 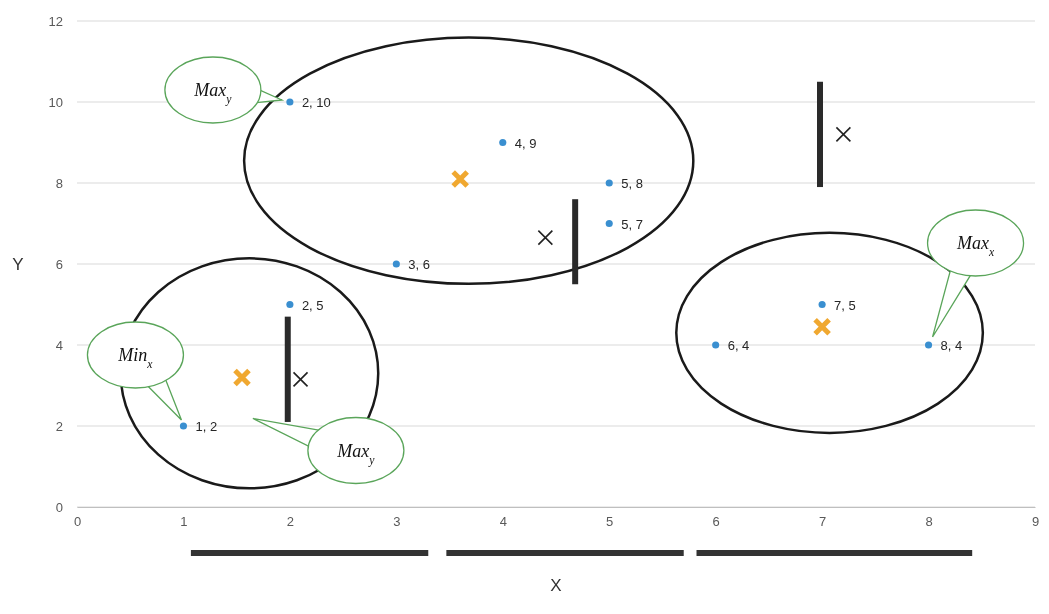 I want to click on y-tick-label: 12, so click(x=55, y=21).